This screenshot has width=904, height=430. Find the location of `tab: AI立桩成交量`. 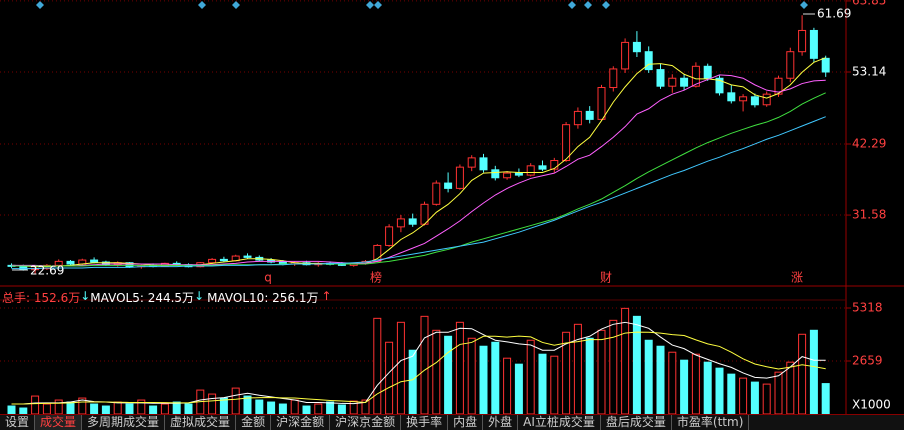

tab: AI立桩成交量 is located at coordinates (559, 422).